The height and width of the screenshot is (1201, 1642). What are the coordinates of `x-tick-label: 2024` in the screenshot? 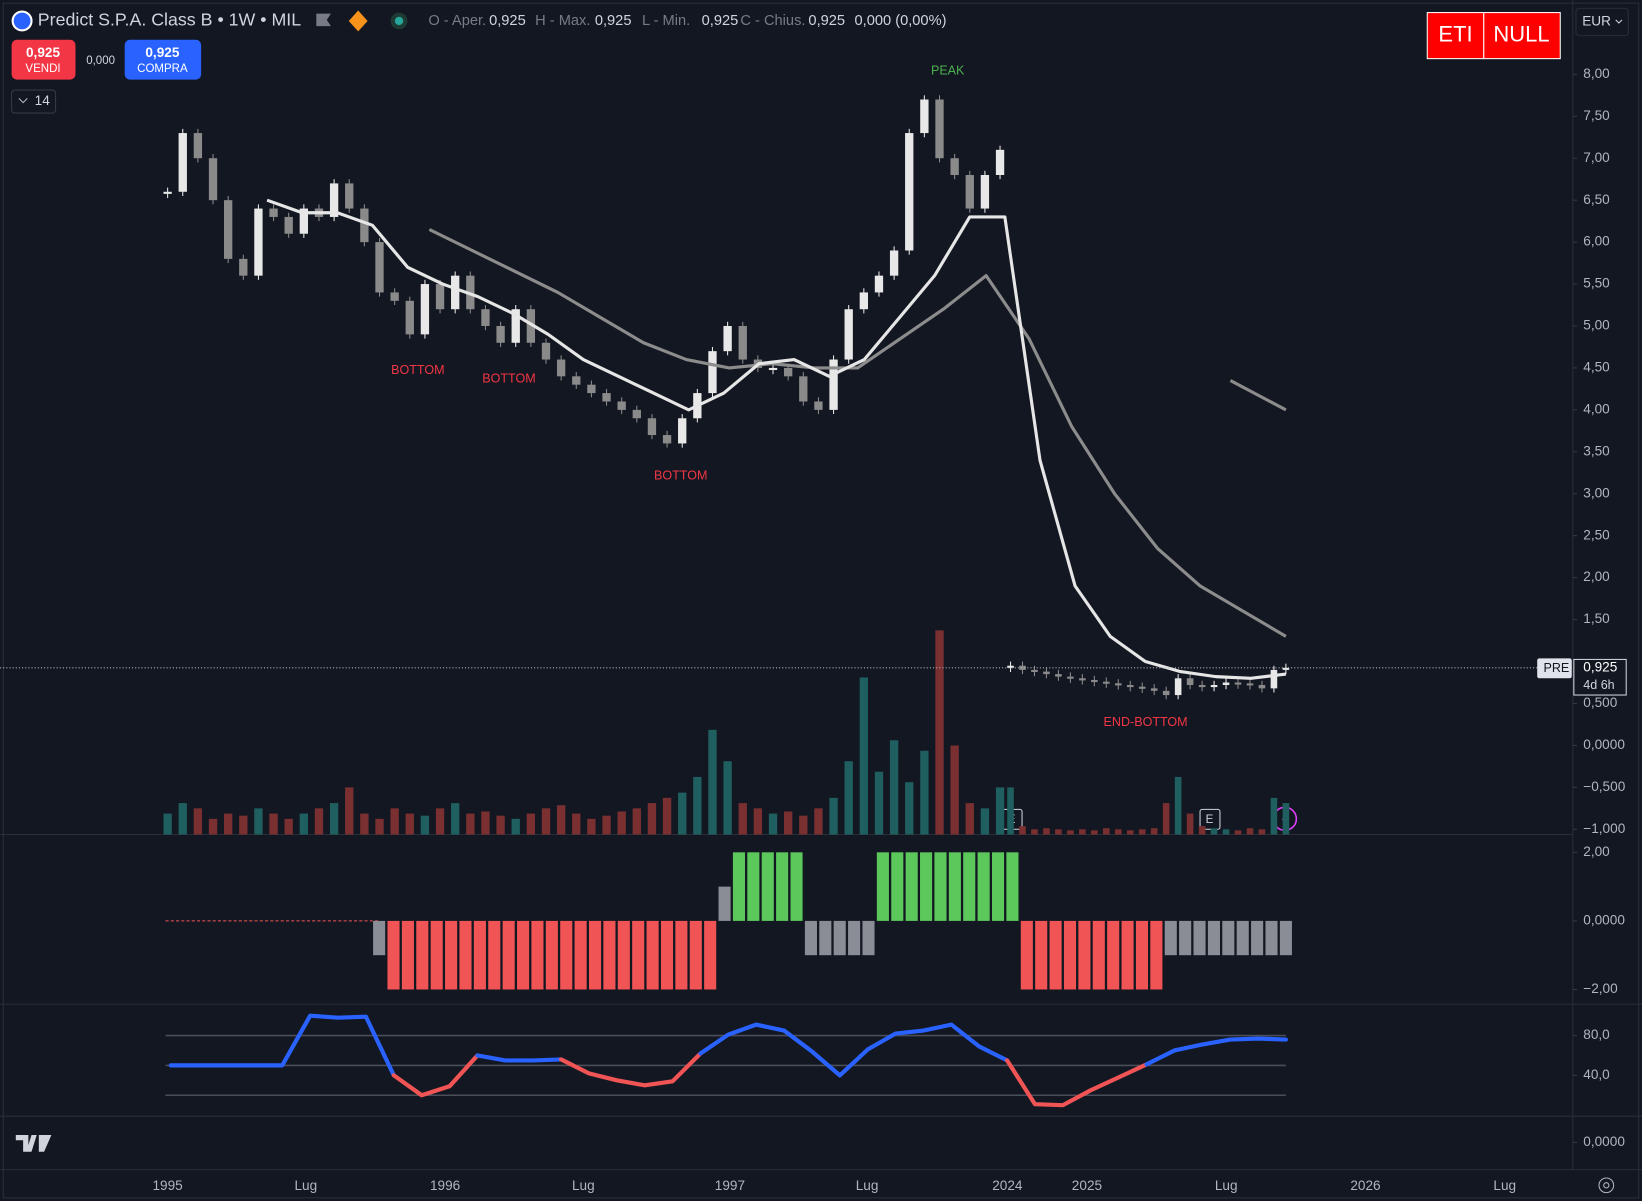 It's located at (1007, 1185).